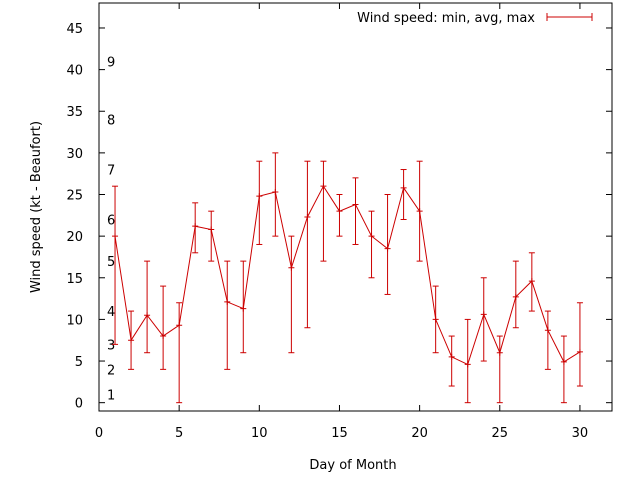 The width and height of the screenshot is (640, 480). What do you see at coordinates (74, 154) in the screenshot?
I see `y-tick-label: 30` at bounding box center [74, 154].